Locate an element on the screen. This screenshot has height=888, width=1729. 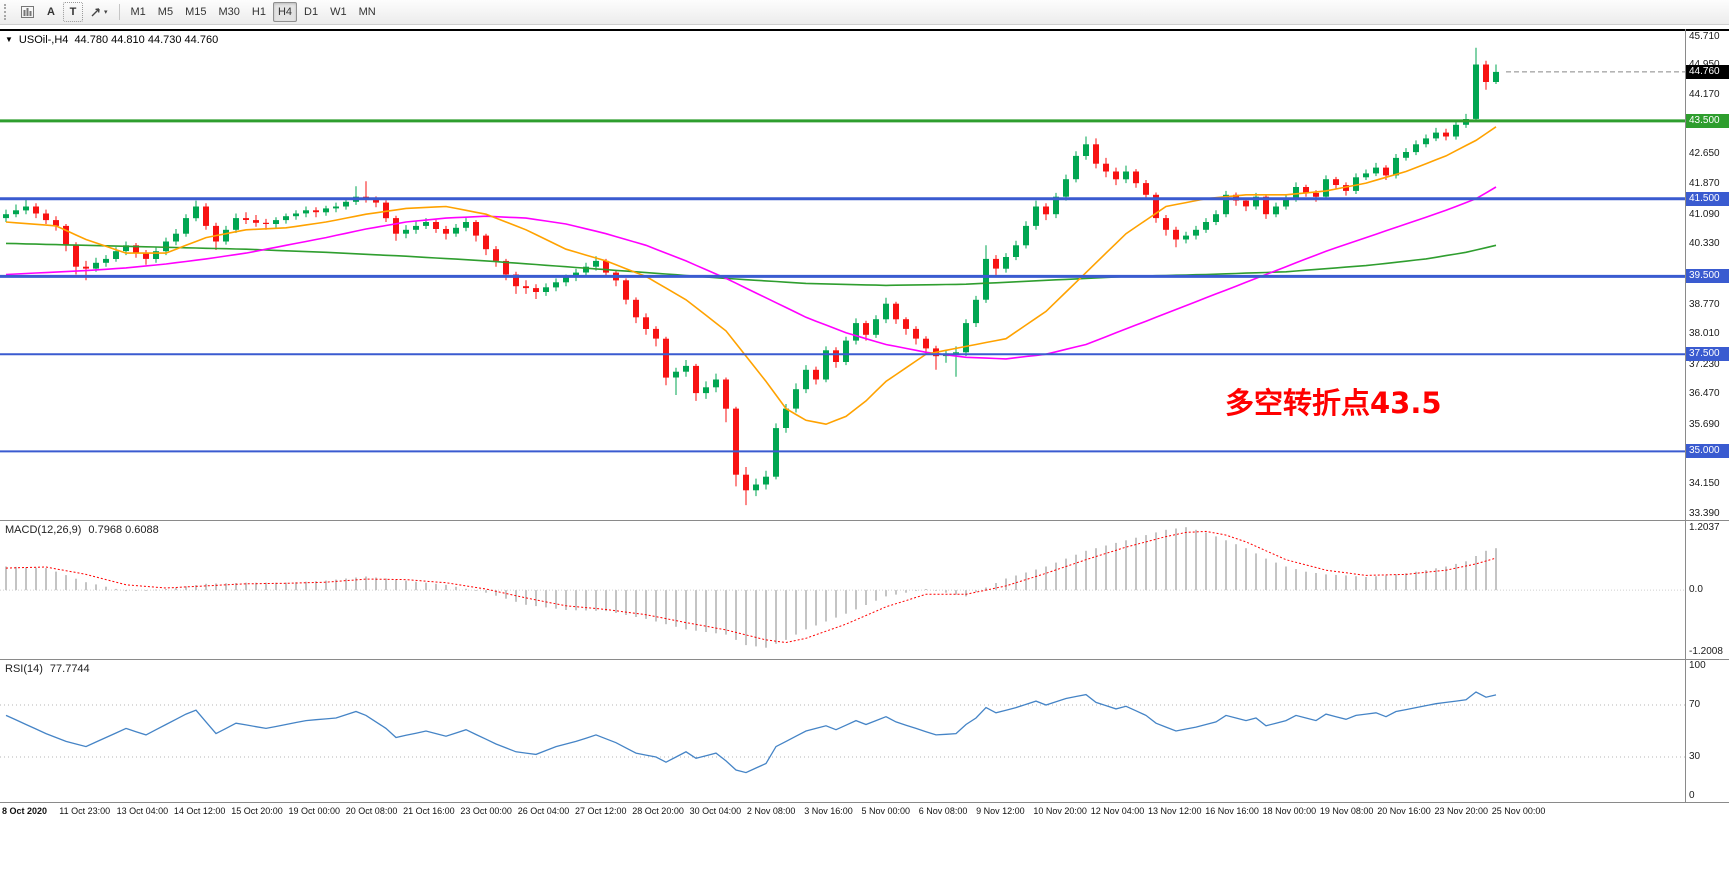
axis-tick-label: 1.2037 is located at coordinates (1704, 527).